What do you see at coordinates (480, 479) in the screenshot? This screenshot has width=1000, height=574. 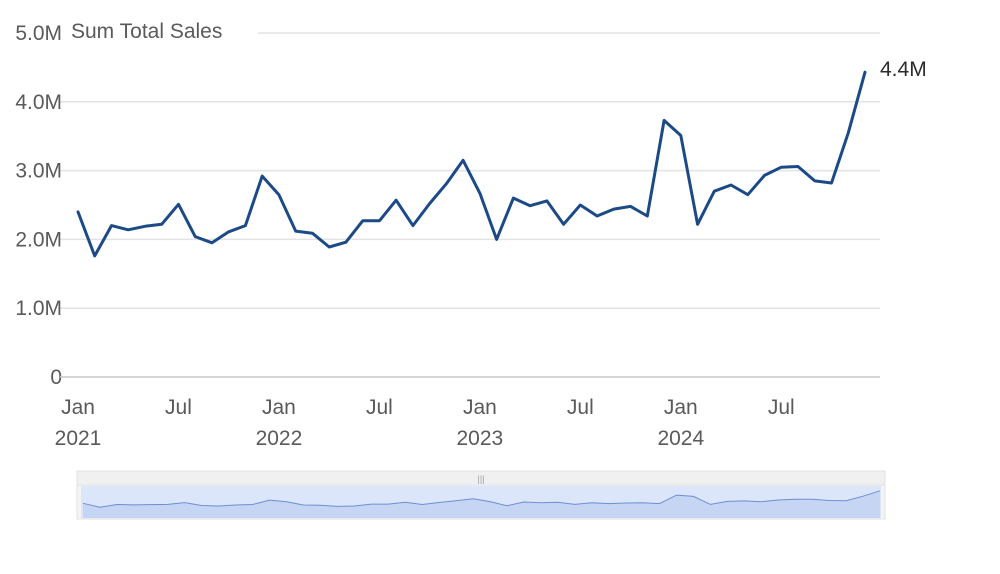 I see `navigator-grip-icon: |||` at bounding box center [480, 479].